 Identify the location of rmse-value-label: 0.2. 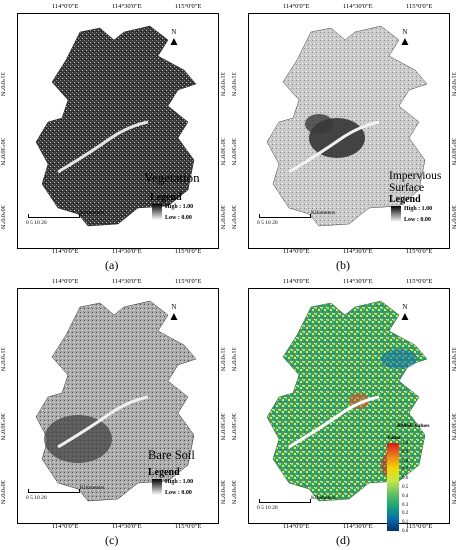
(405, 514).